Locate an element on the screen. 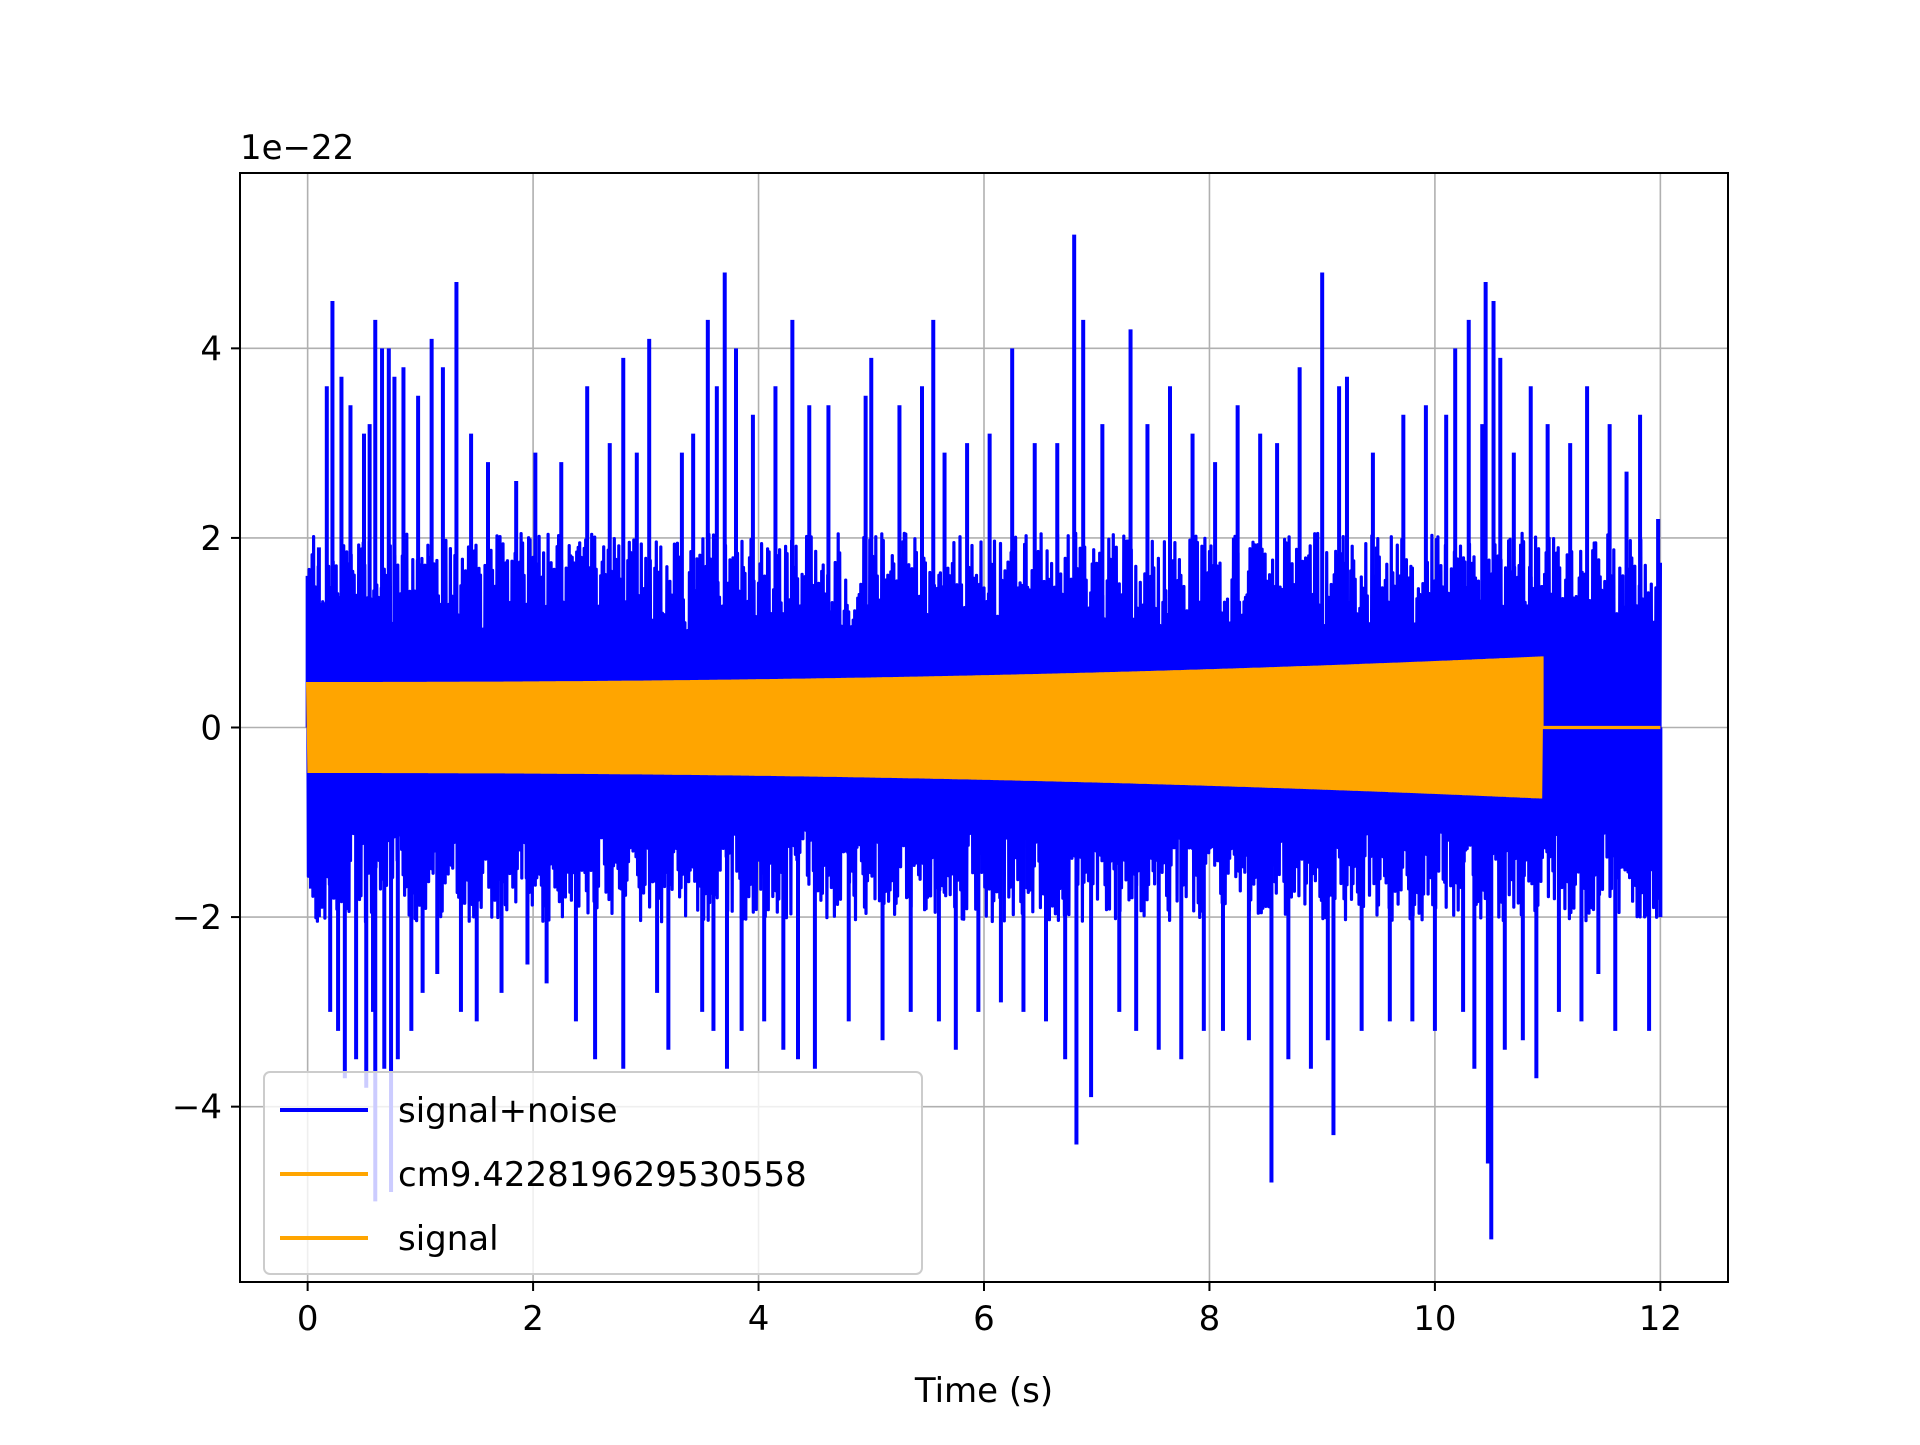 Image resolution: width=1920 pixels, height=1445 pixels. legend-label: cm9.422819629530558 is located at coordinates (602, 1175).